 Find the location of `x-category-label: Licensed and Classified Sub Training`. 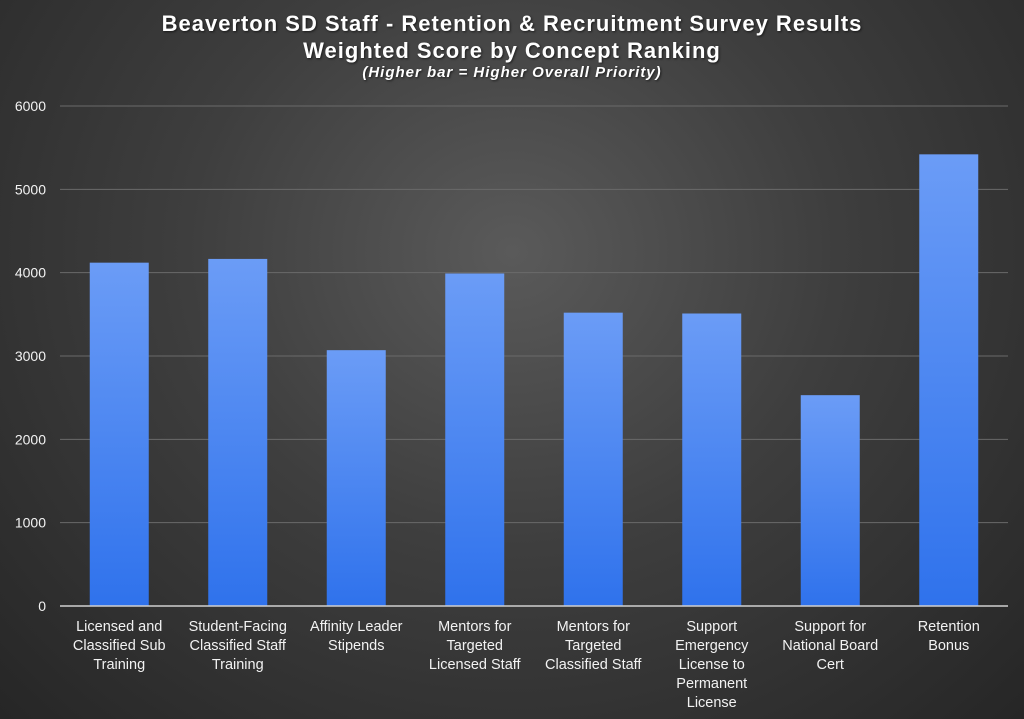

x-category-label: Licensed and Classified Sub Training is located at coordinates (119, 646).